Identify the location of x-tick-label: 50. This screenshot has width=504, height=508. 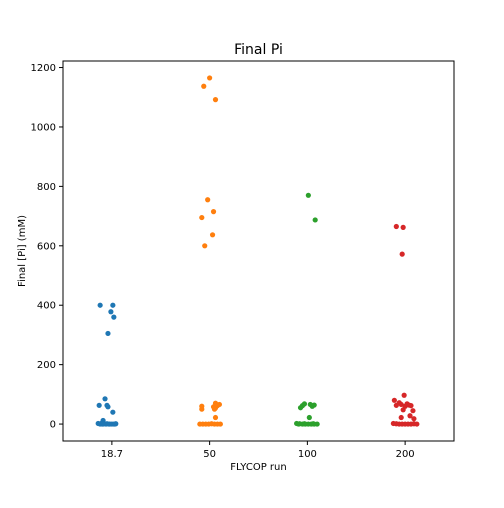
(209, 454).